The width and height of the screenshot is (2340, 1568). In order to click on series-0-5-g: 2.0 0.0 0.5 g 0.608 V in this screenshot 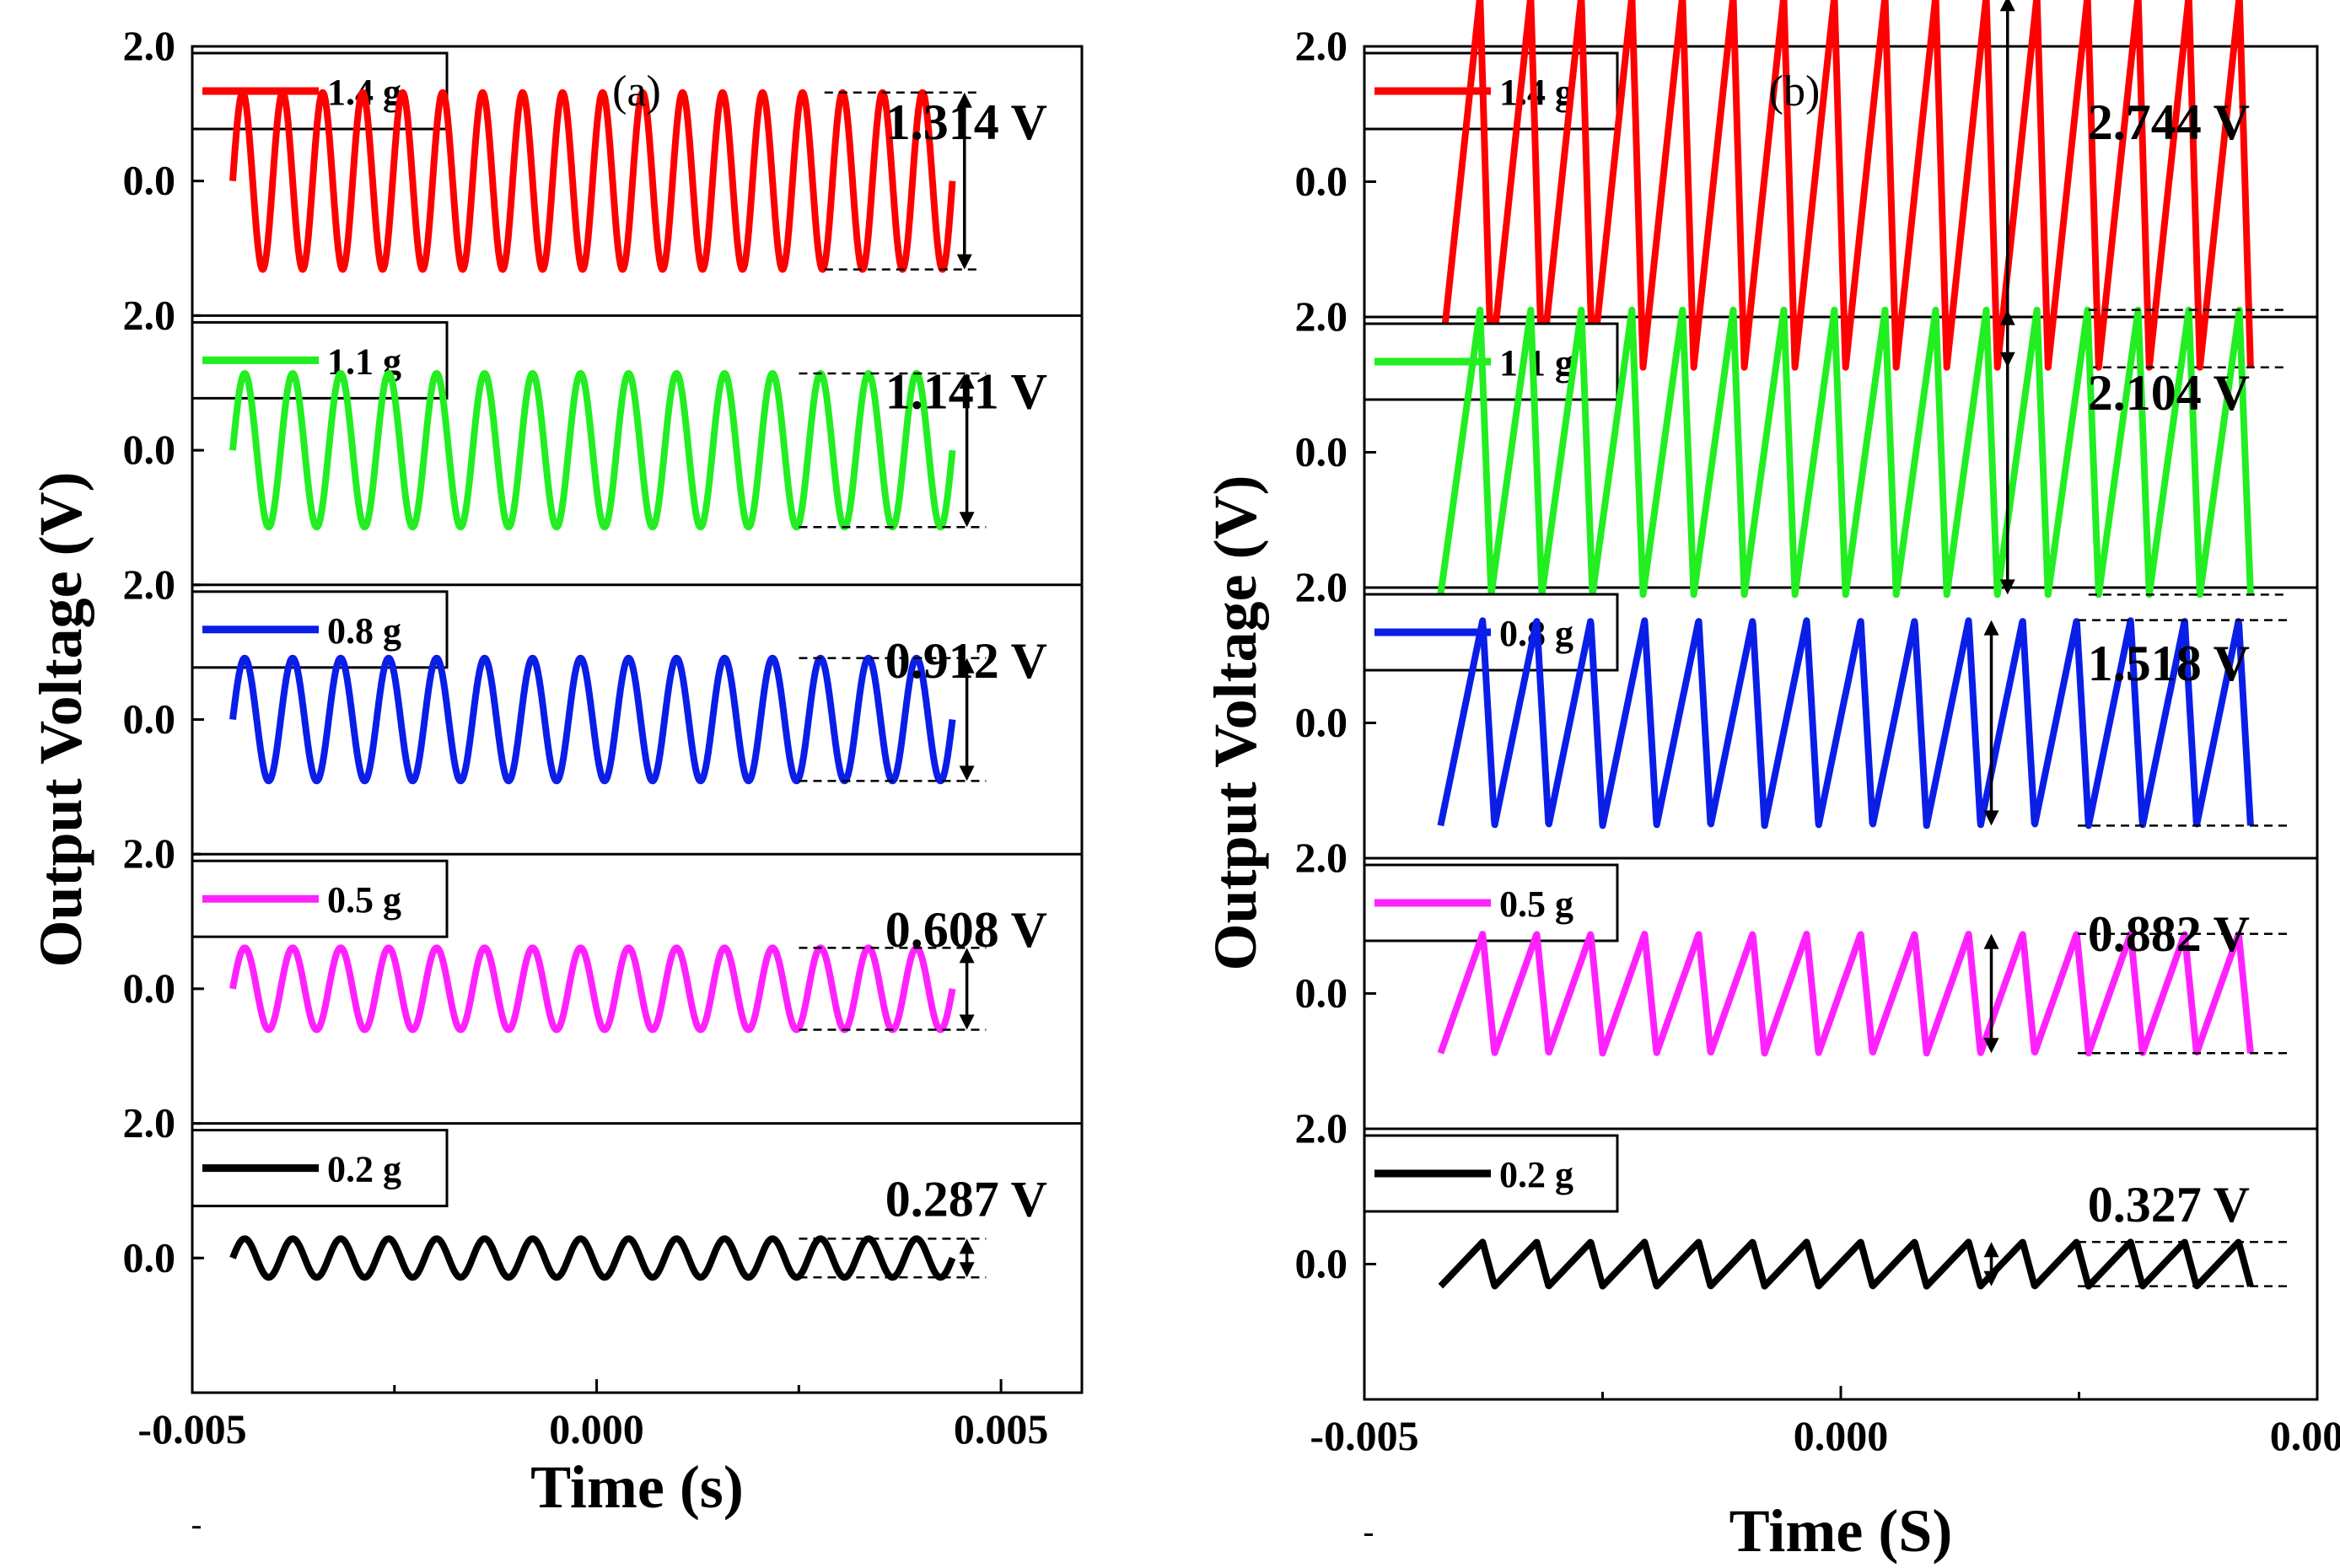, I will do `click(585, 1044)`.